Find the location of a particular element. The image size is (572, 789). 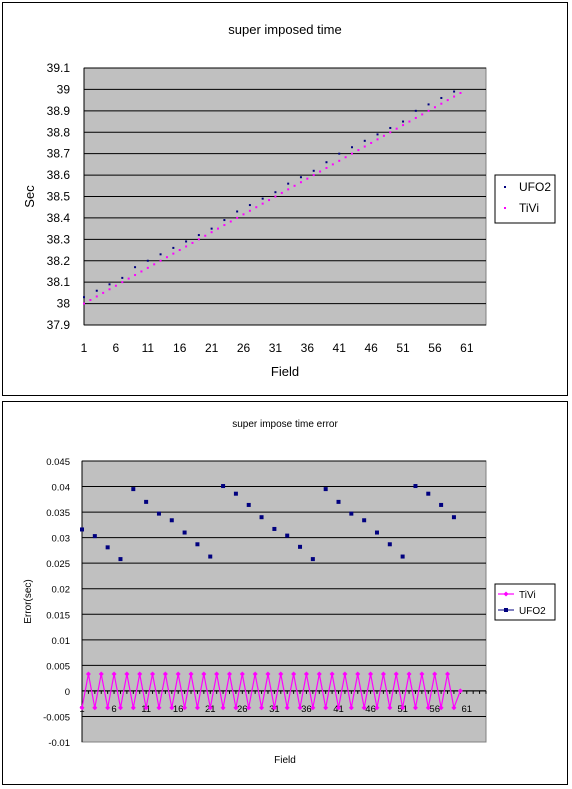

y-tick-label: 0.045 is located at coordinates (58, 462).